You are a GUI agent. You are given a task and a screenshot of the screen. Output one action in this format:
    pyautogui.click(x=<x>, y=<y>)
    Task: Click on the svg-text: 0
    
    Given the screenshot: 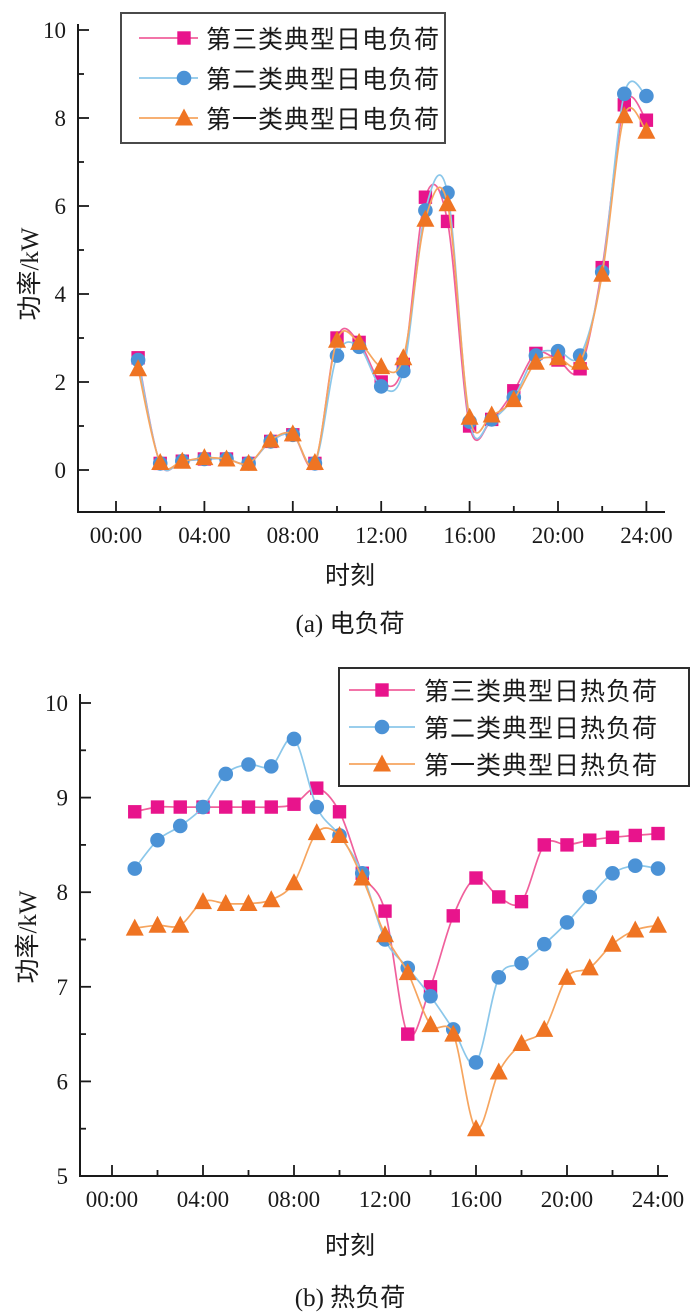 What is the action you would take?
    pyautogui.click(x=61, y=470)
    